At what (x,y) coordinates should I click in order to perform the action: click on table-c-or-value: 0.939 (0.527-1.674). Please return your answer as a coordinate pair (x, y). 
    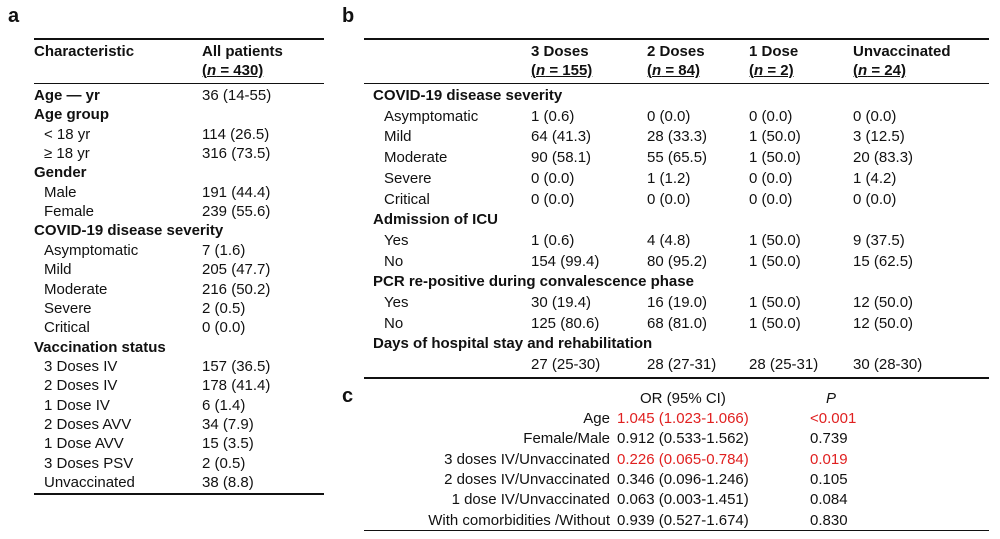
    Looking at the image, I should click on (683, 520).